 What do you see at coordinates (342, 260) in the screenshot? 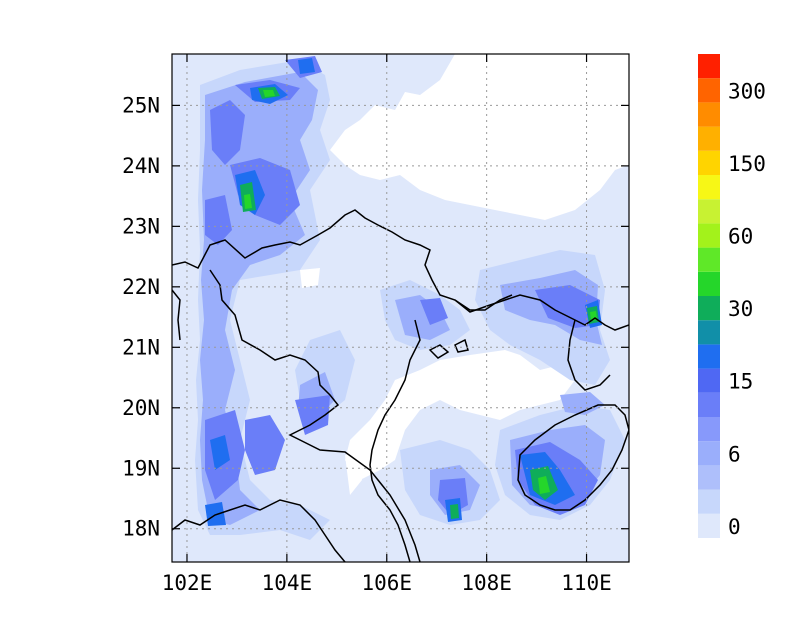
I see `china-vietnam-border` at bounding box center [342, 260].